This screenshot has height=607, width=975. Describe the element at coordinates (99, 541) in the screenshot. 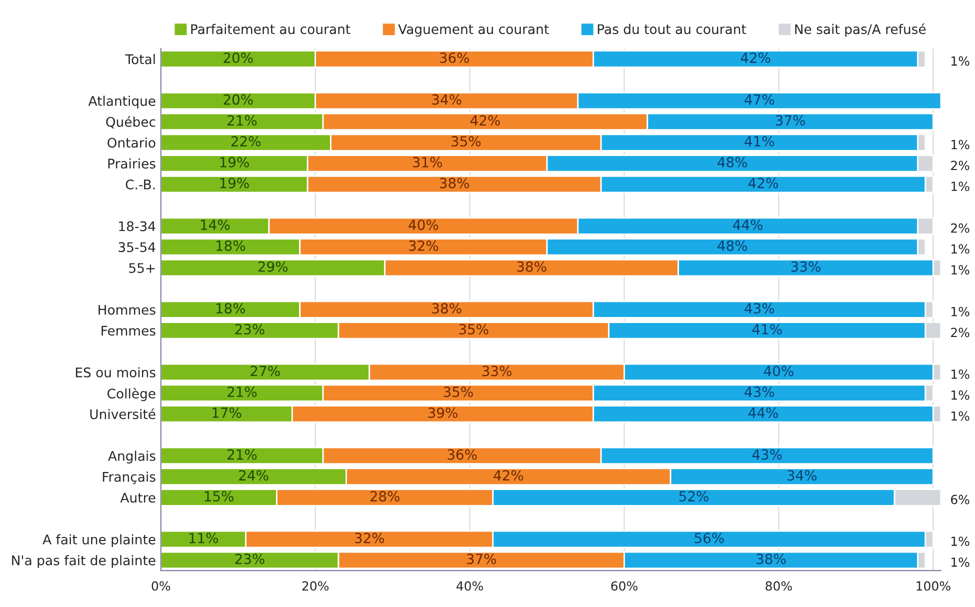

I see `y-tick-label: A fait une plainte` at that location.